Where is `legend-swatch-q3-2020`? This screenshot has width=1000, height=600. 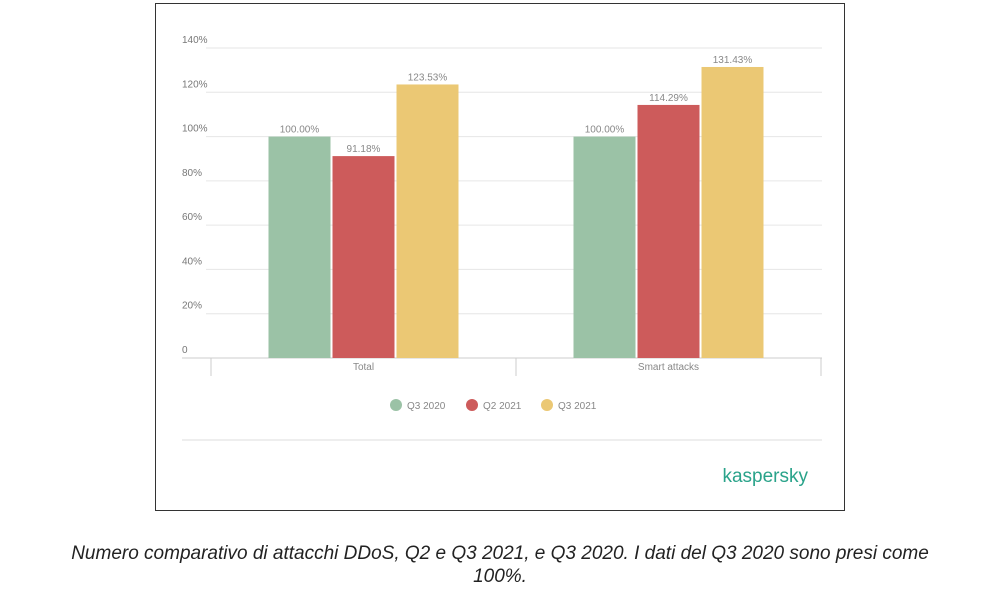
legend-swatch-q3-2020 is located at coordinates (396, 405).